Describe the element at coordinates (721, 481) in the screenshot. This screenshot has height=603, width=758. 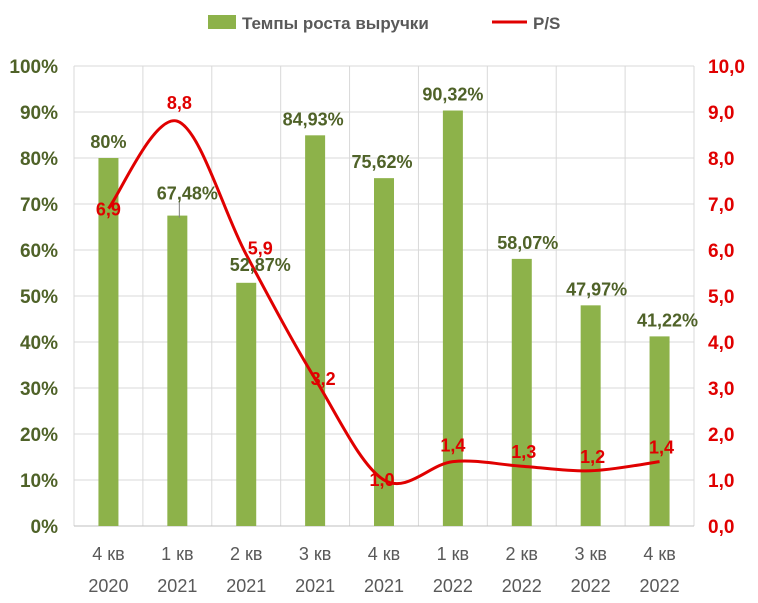
I see `y-right-tick-label: 1,0` at that location.